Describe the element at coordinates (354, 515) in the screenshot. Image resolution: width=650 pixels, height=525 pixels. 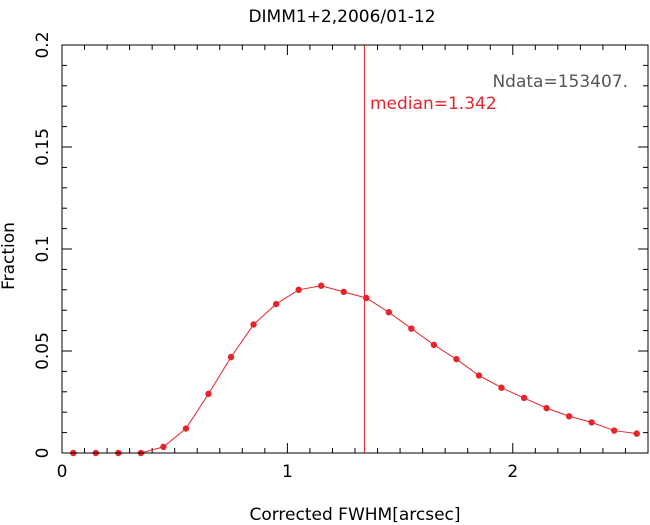
I see `x-axis-label: Corrected FWHM[arcsec]` at that location.